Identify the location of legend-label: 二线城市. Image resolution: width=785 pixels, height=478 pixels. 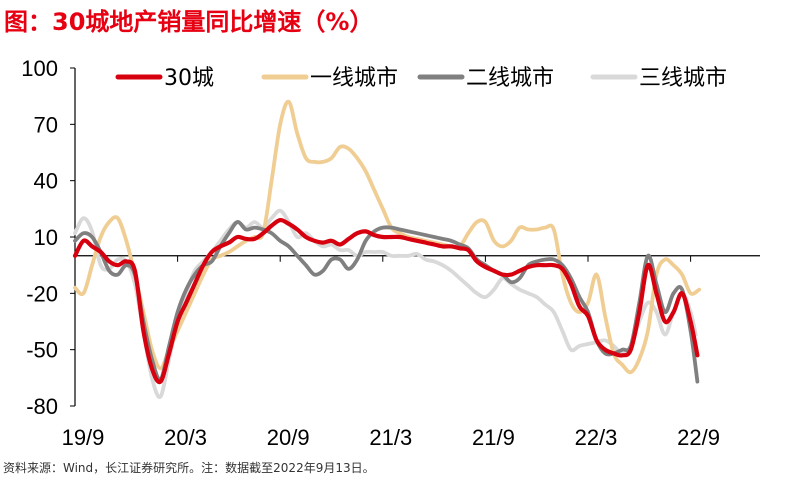
(510, 78).